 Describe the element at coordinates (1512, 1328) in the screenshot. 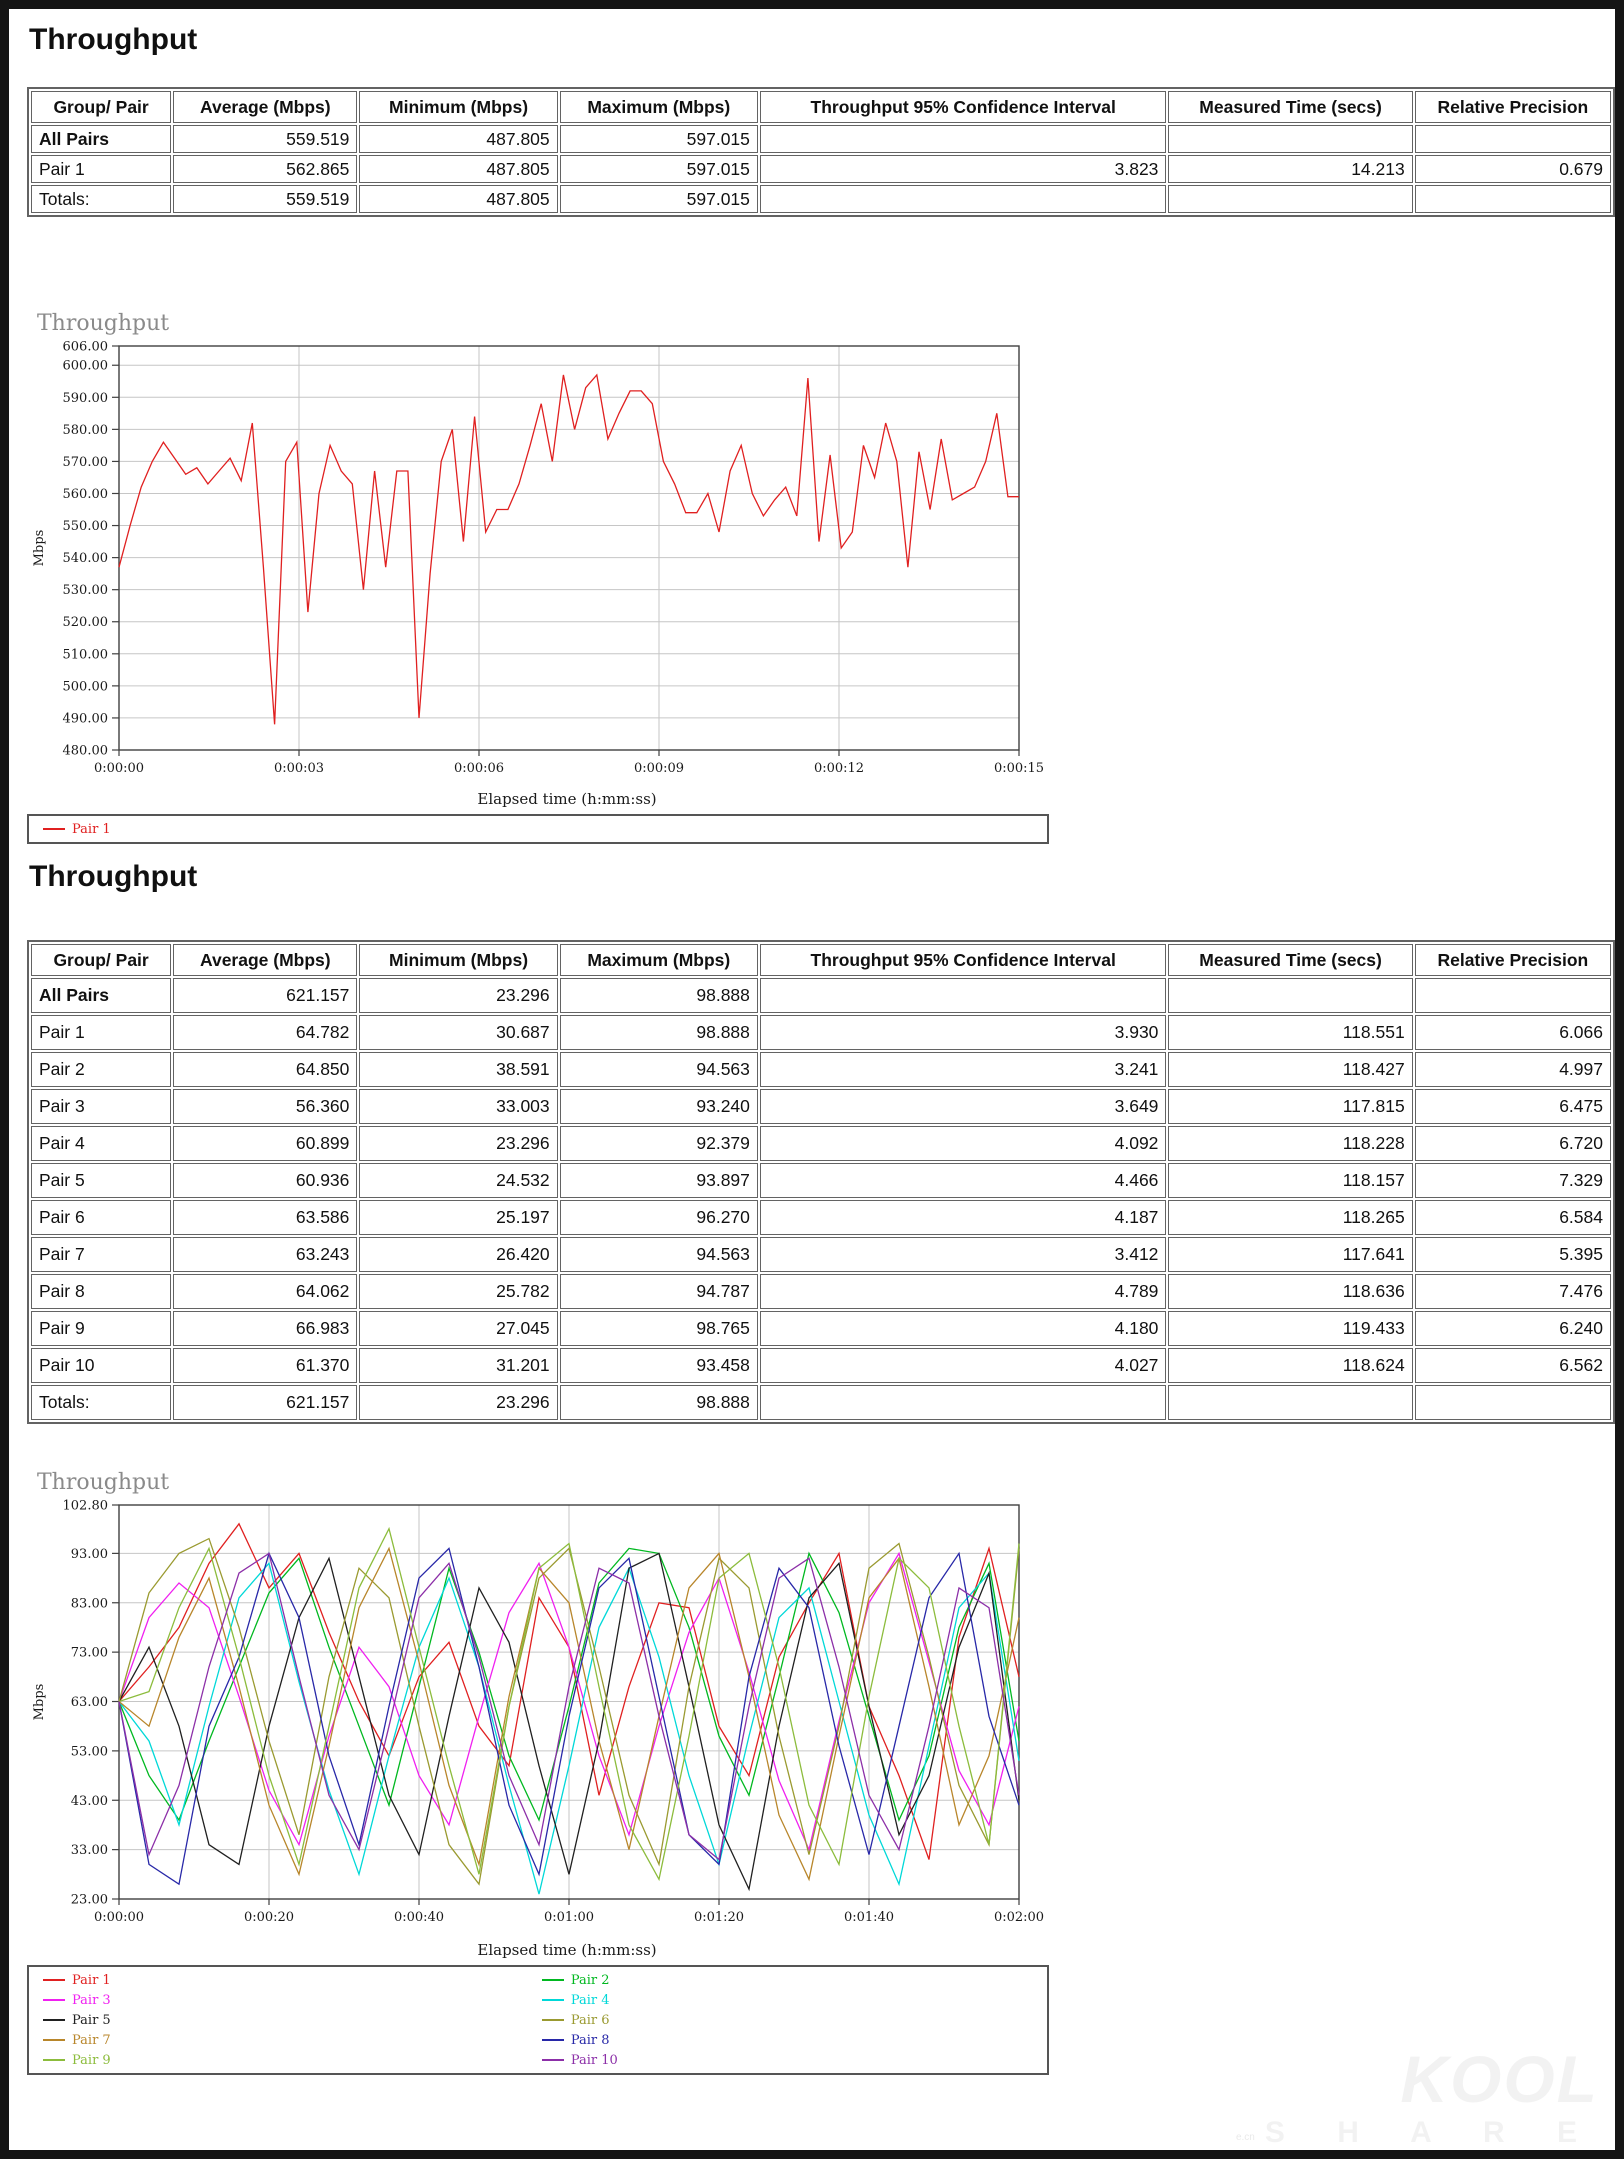

I see `value-cell: 6.240` at that location.